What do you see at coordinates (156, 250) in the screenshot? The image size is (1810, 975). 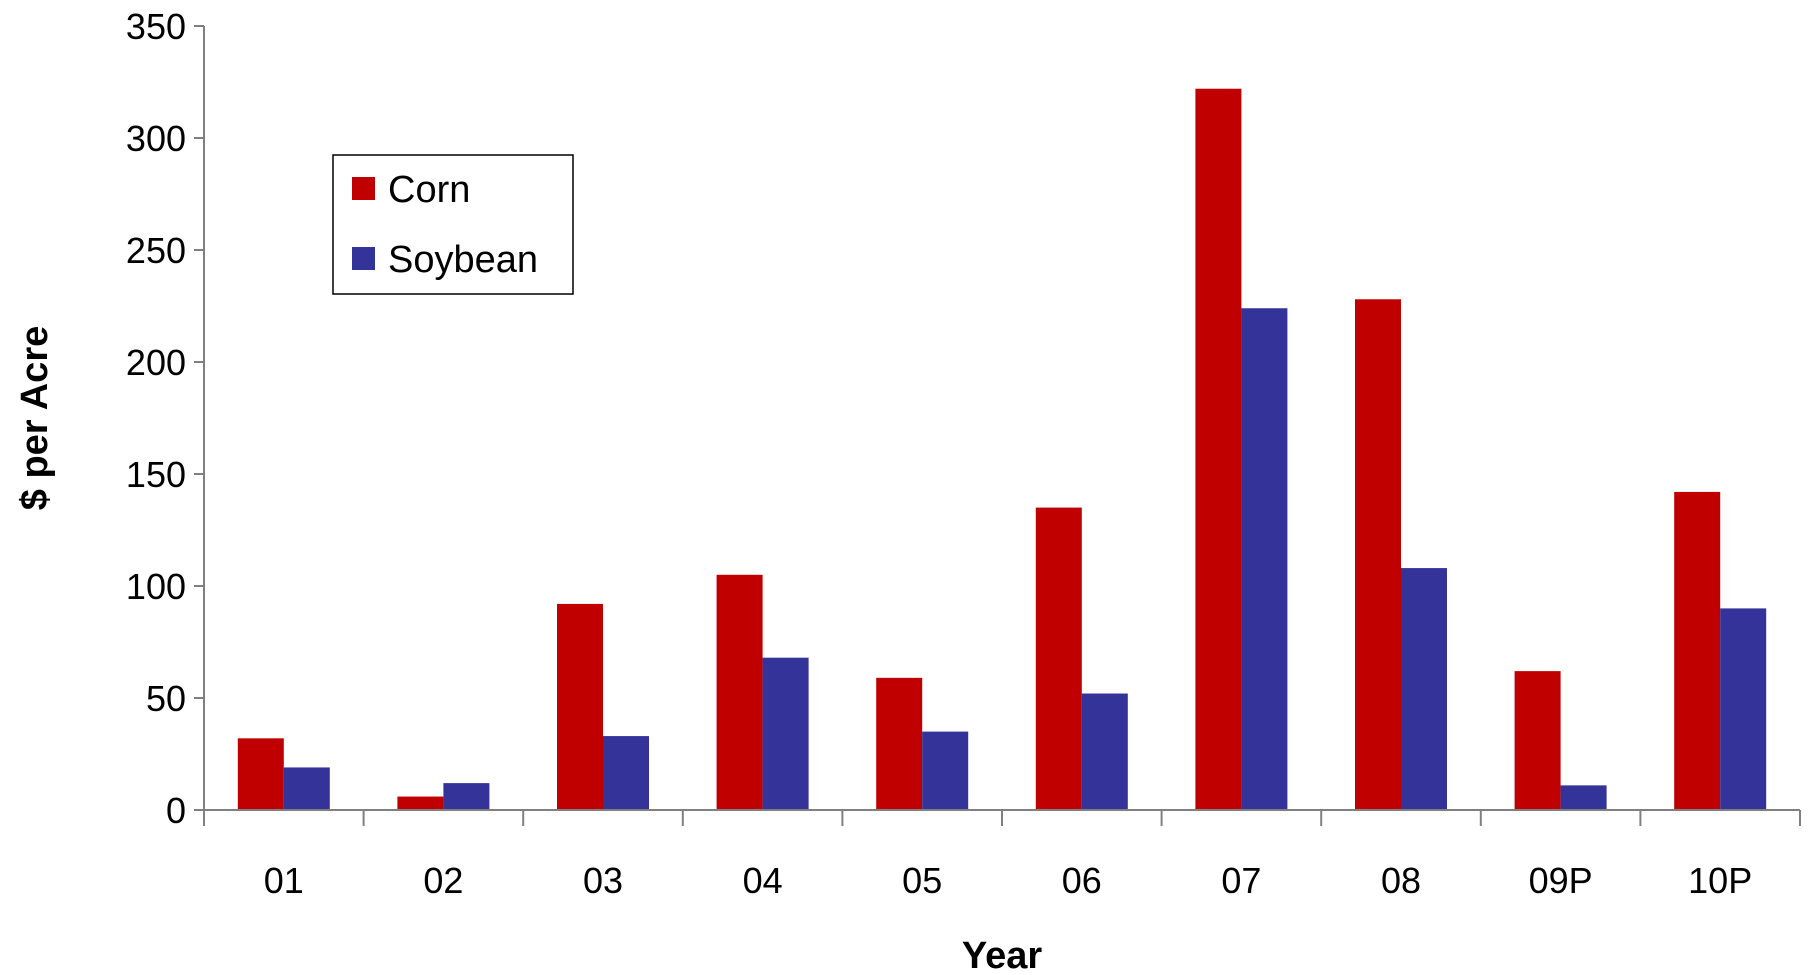 I see `y-tick-label: 250` at bounding box center [156, 250].